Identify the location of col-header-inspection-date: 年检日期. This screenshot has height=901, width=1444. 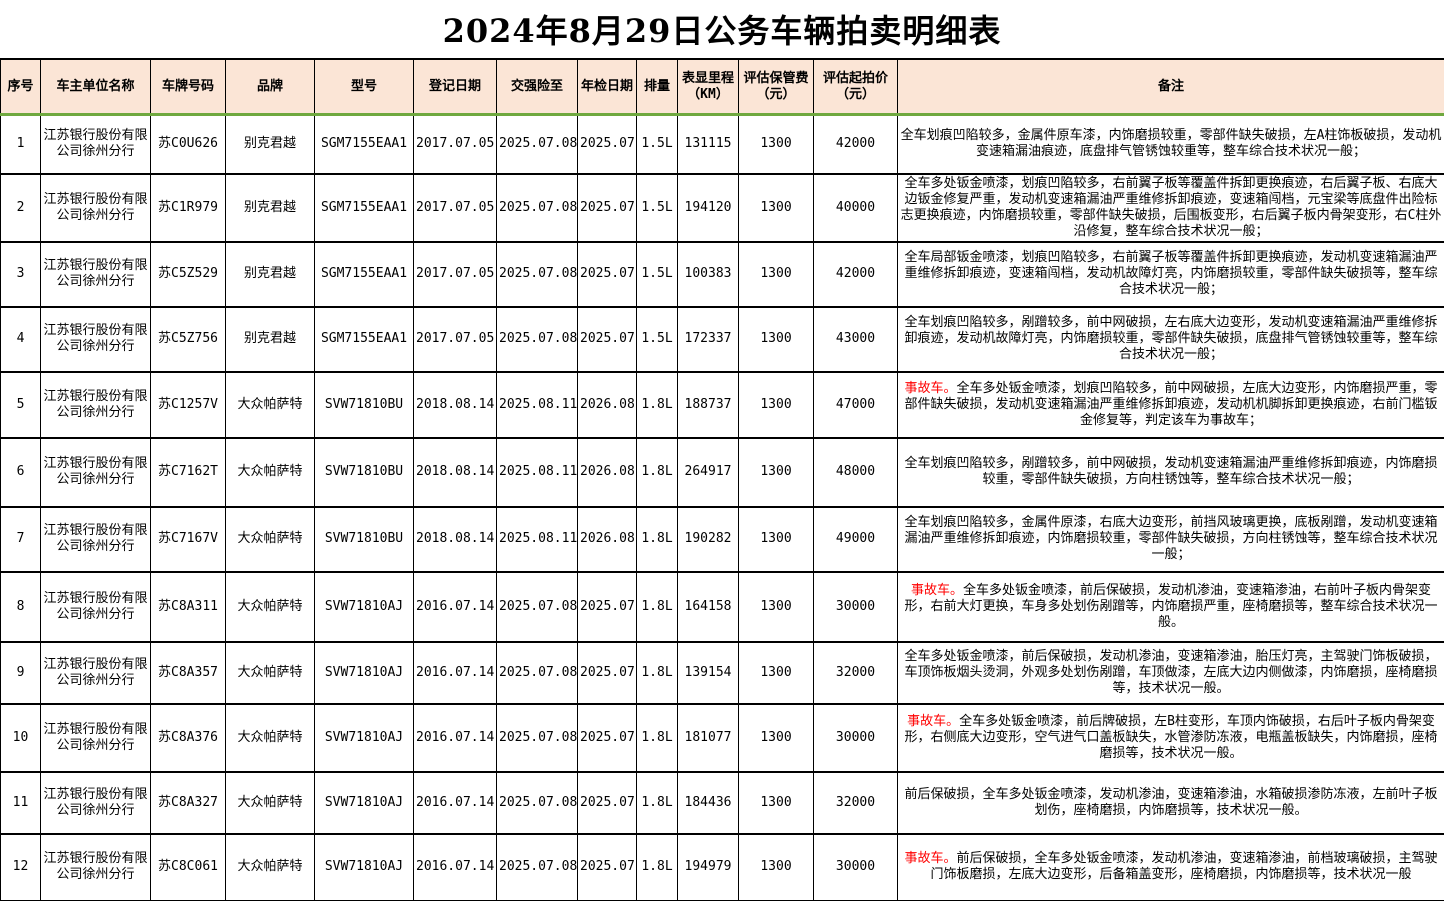
(607, 87).